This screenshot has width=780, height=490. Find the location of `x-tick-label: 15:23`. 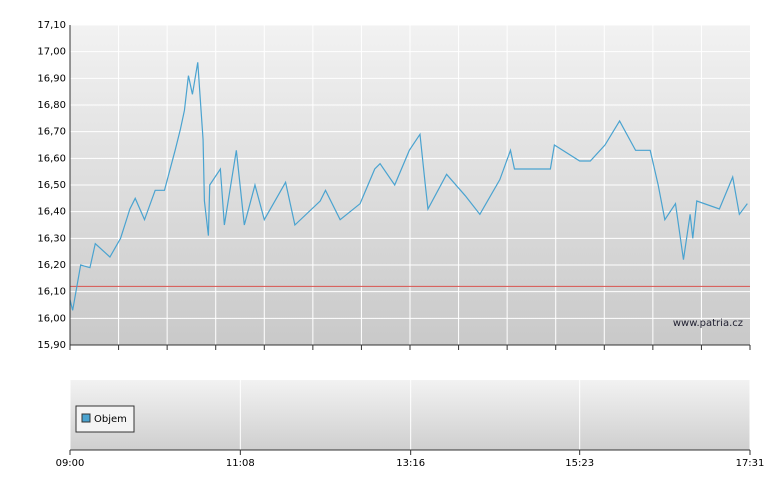

x-tick-label: 15:23 is located at coordinates (579, 463).